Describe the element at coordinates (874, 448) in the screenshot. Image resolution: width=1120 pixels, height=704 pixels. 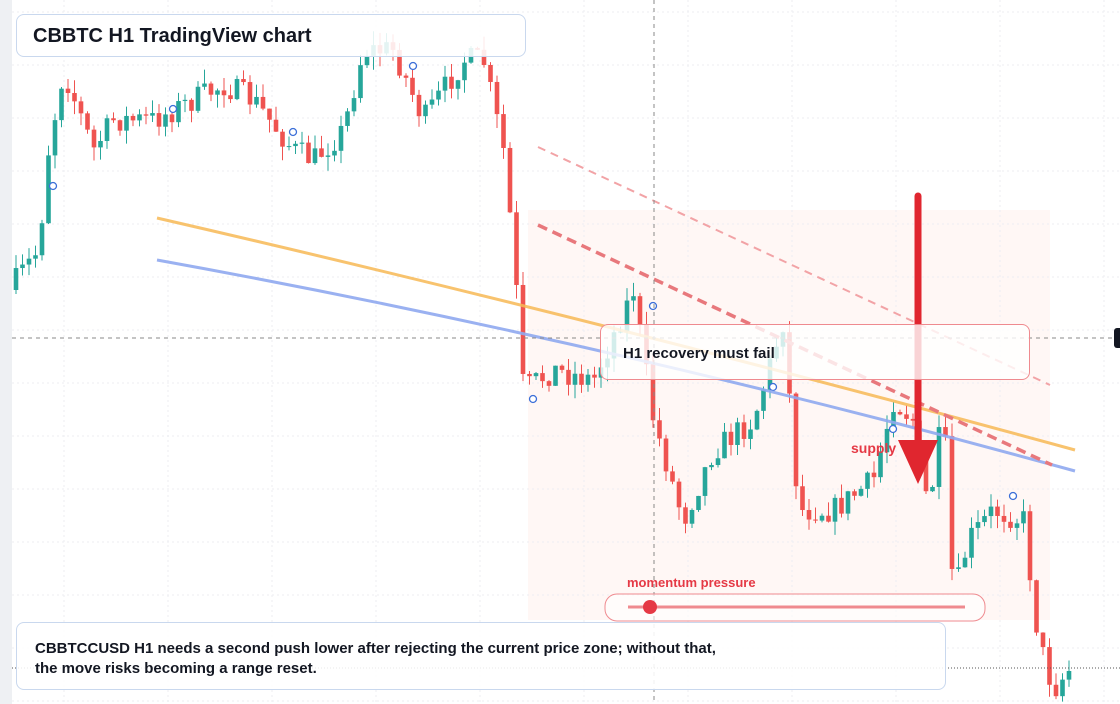
I see `supply-label: supply` at that location.